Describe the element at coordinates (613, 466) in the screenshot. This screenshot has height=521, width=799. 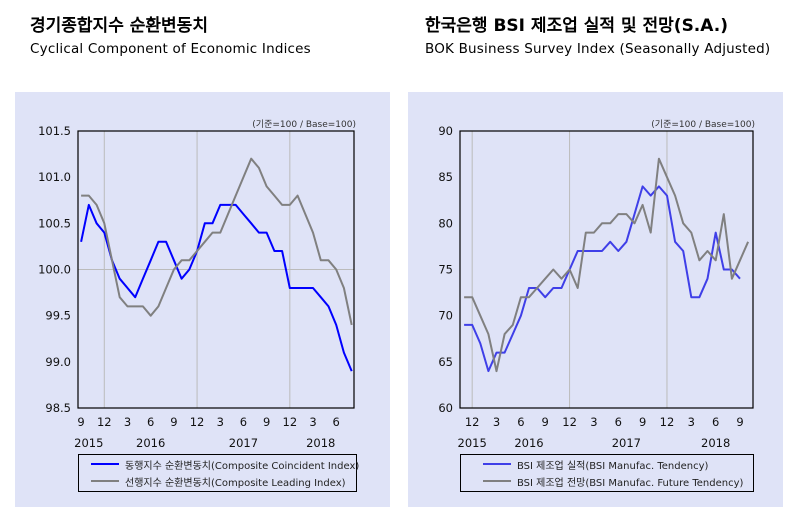
I see `legend-label: BSI 제조업 실적(BSI Manufac. Tendency)` at that location.